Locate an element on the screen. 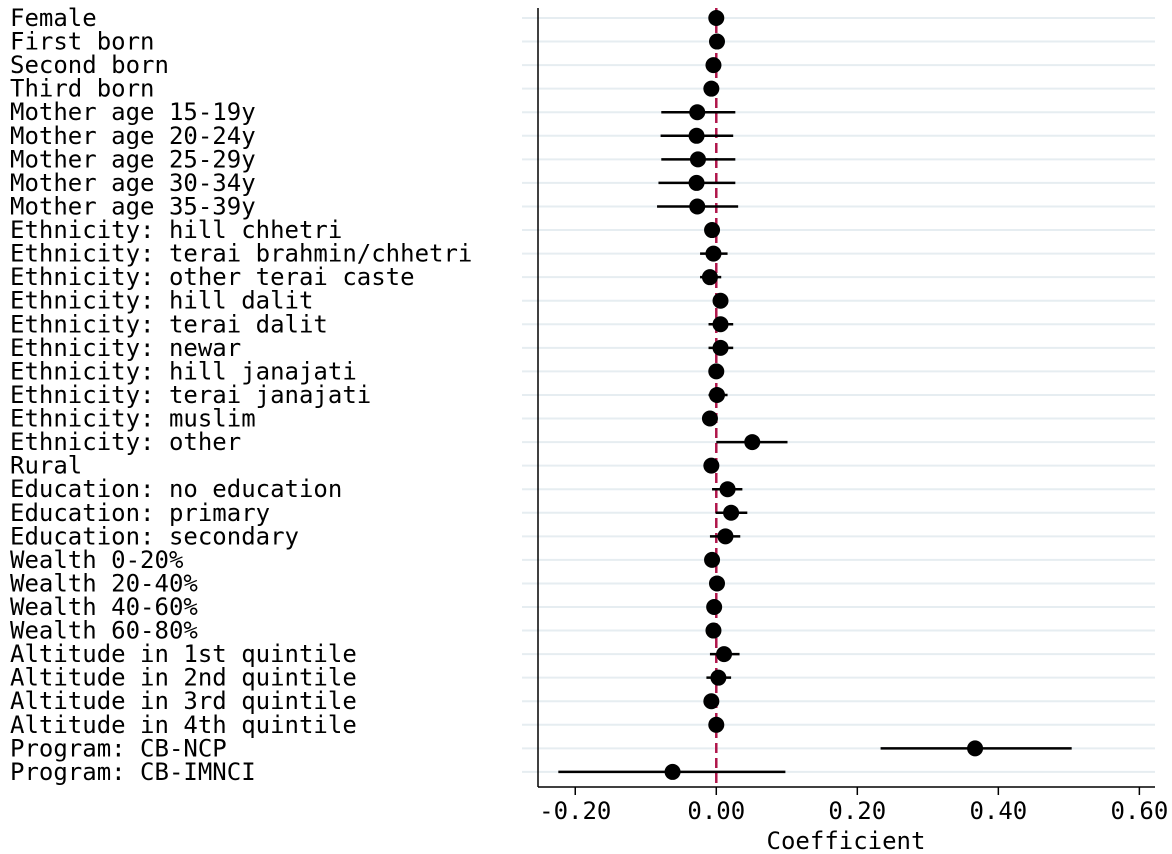  category-label: Program: CB-IMNCI is located at coordinates (133, 772).